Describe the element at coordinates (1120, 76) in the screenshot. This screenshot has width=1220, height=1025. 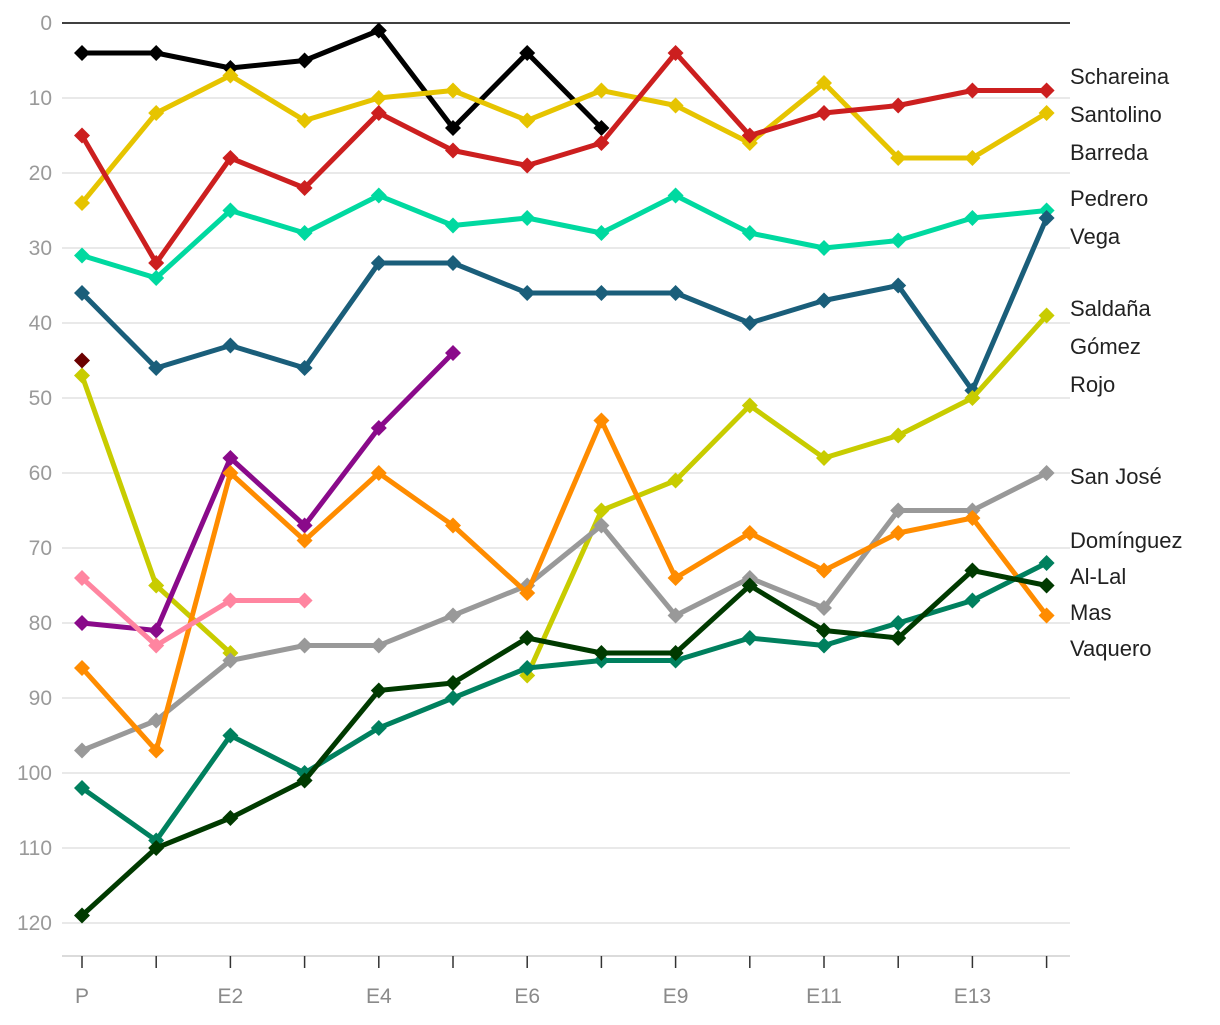
I see `legend-entry: Schareina` at that location.